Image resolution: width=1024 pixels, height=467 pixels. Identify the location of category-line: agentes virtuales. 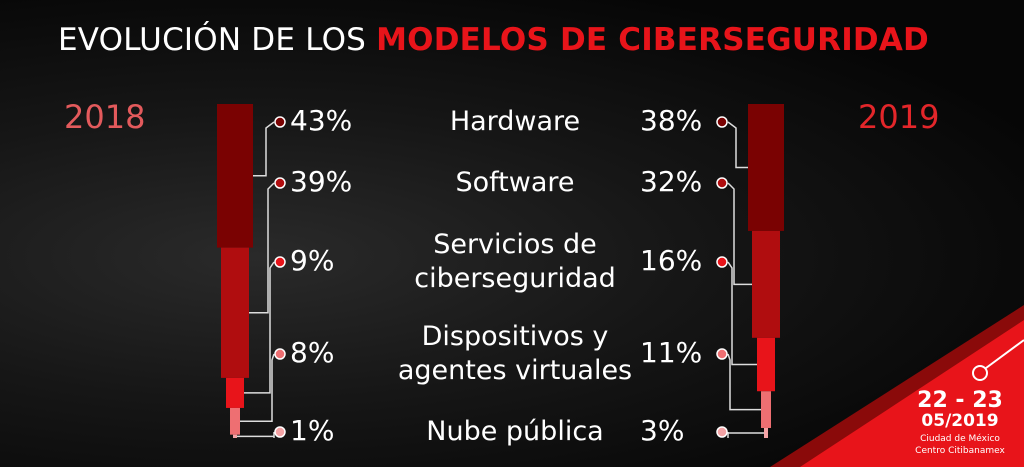
(515, 370).